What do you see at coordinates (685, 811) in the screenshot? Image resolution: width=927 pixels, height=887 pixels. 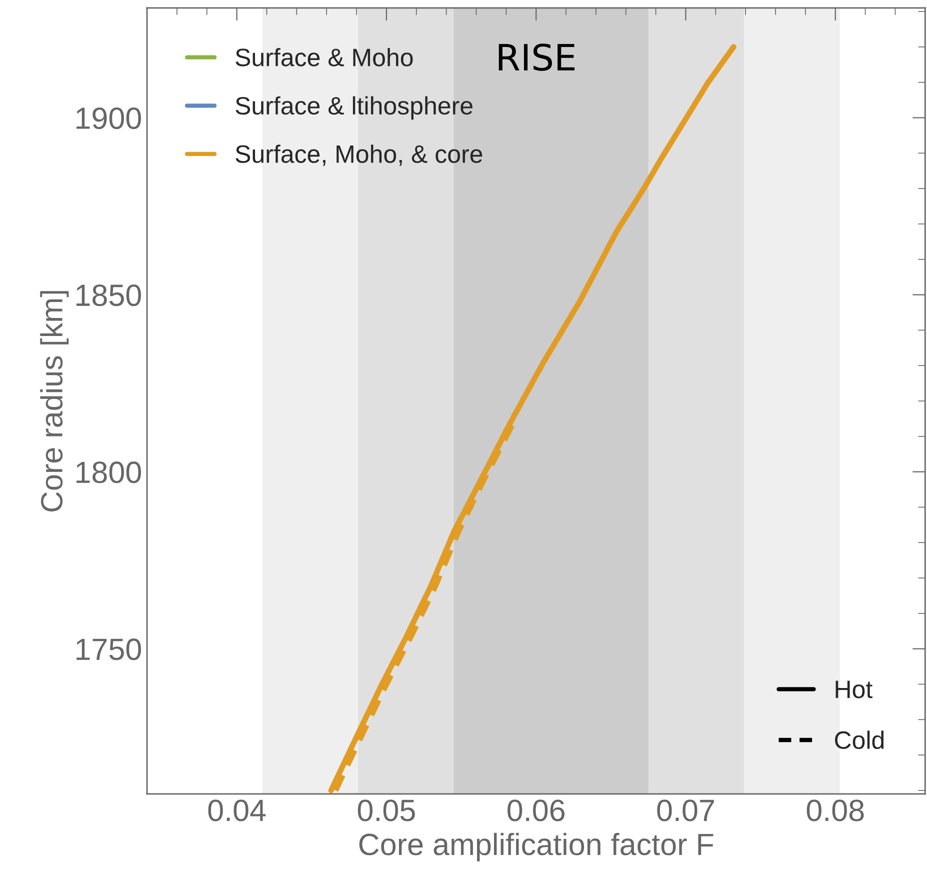 I see `x-tick-label: 0.07` at bounding box center [685, 811].